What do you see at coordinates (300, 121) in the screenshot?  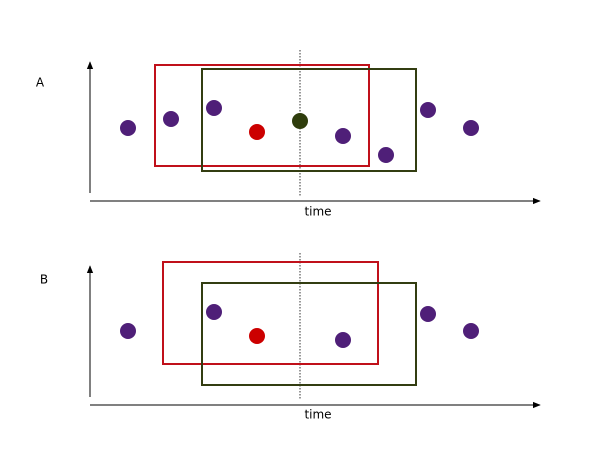 I see `point-current` at bounding box center [300, 121].